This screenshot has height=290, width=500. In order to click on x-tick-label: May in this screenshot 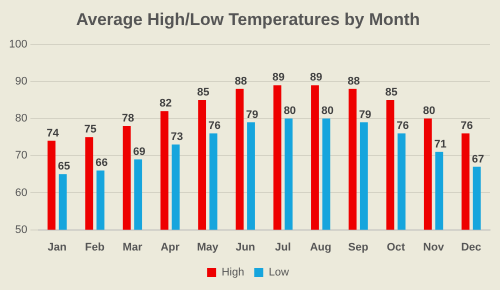, I will do `click(208, 247)`.